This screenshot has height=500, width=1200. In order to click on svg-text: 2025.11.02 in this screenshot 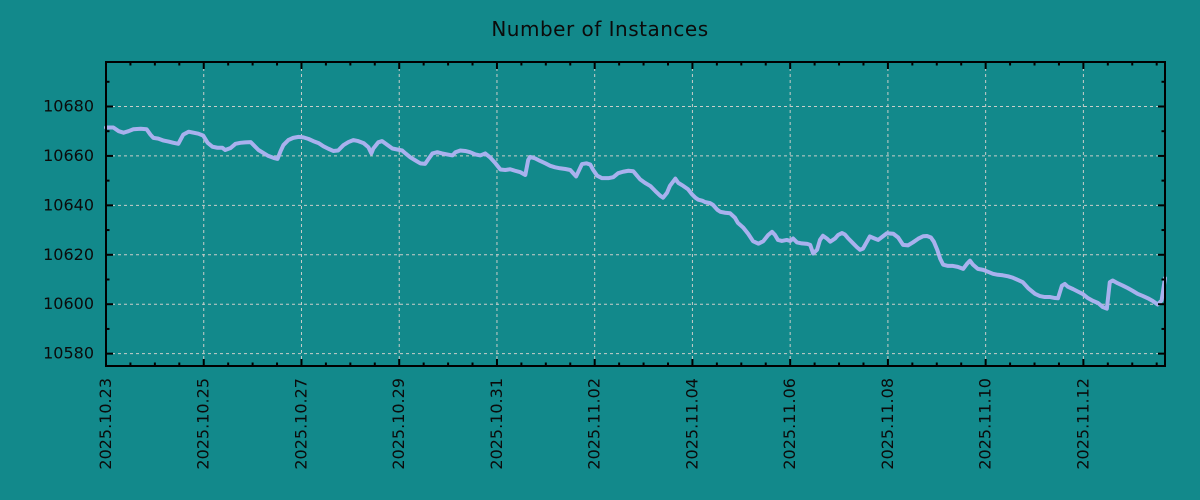, I will do `click(594, 424)`.